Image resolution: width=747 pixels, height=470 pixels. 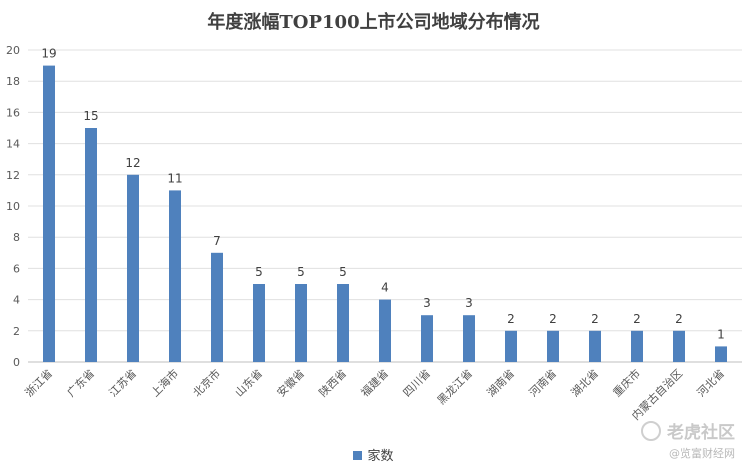 What do you see at coordinates (702, 453) in the screenshot?
I see `watermark-source: @览富财经网` at bounding box center [702, 453].